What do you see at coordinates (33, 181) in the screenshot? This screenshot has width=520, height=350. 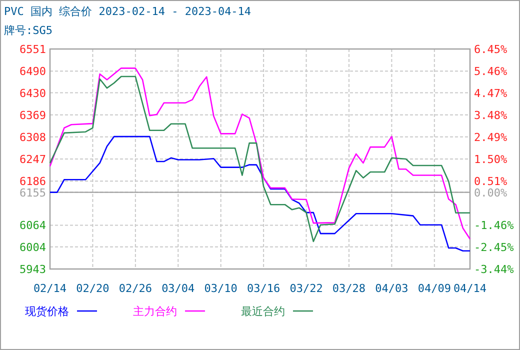 I see `y-tick-label: 6186` at bounding box center [33, 181].